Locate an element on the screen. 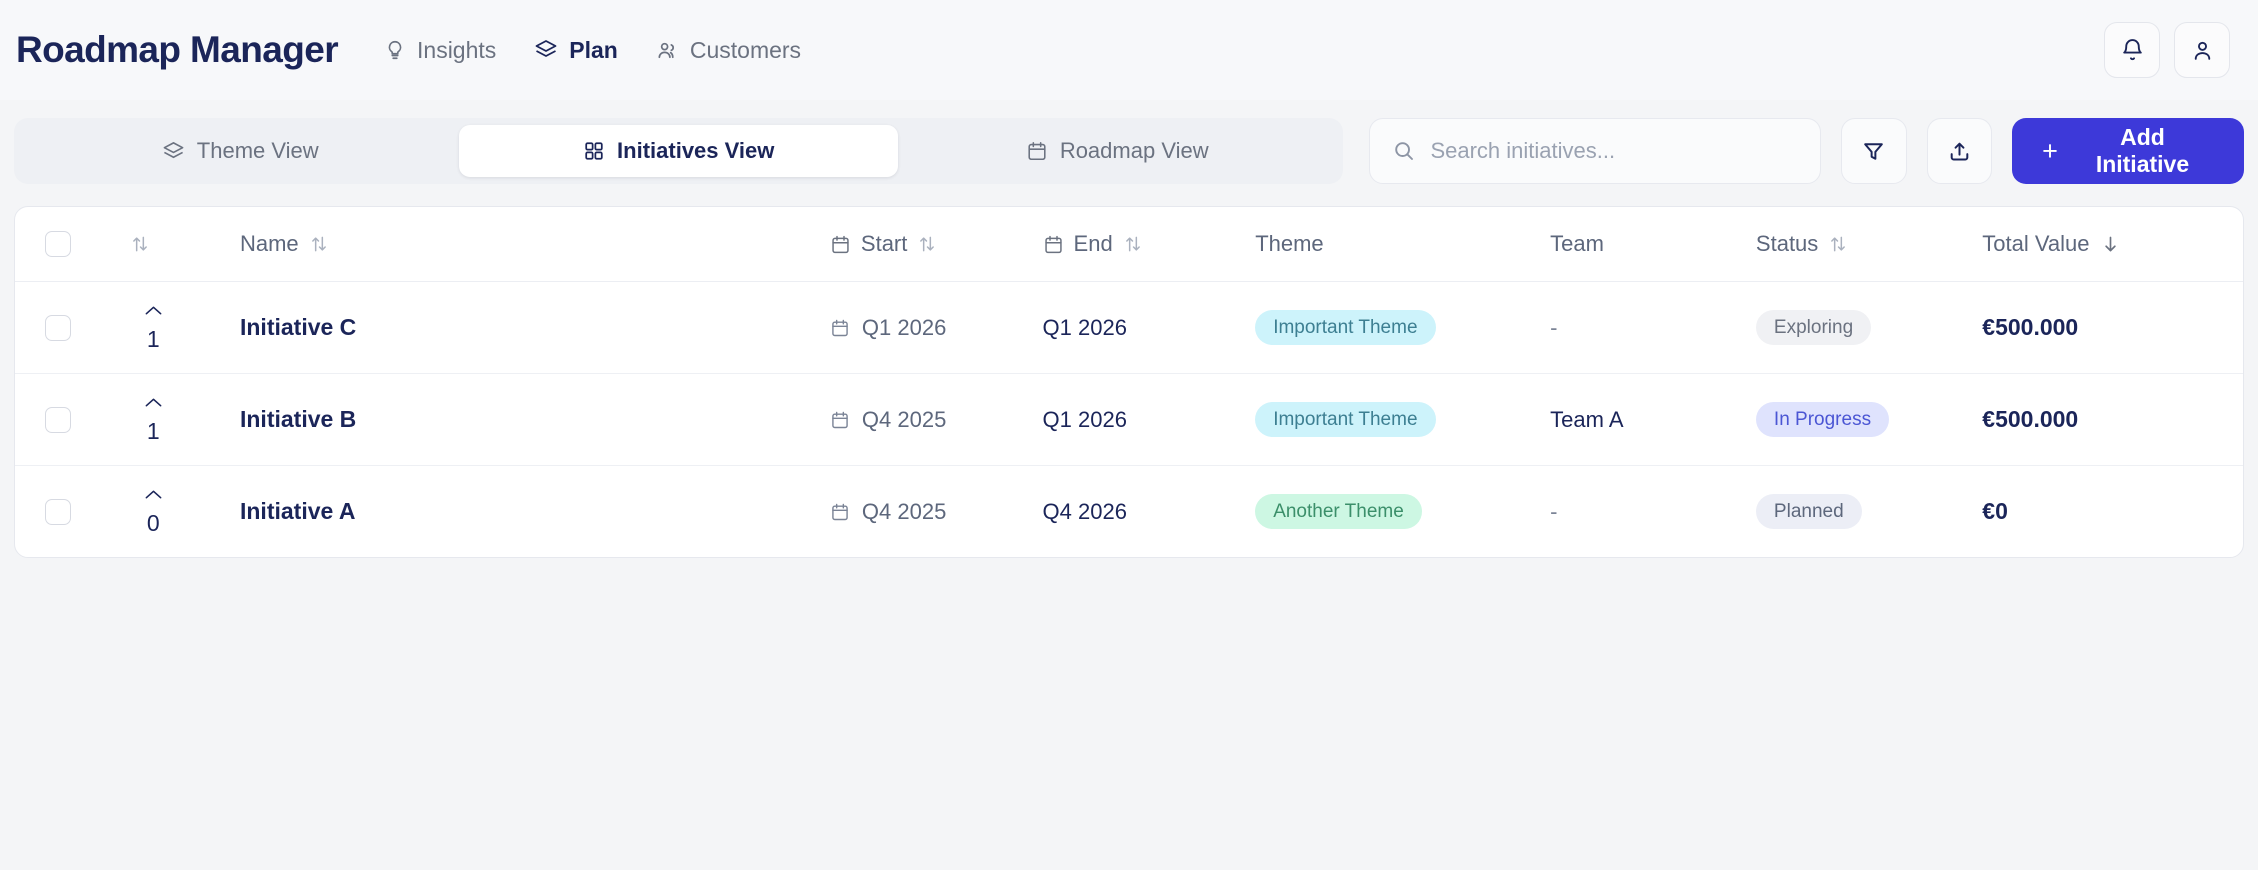 Image resolution: width=2258 pixels, height=870 pixels. account-button is located at coordinates (2202, 50).